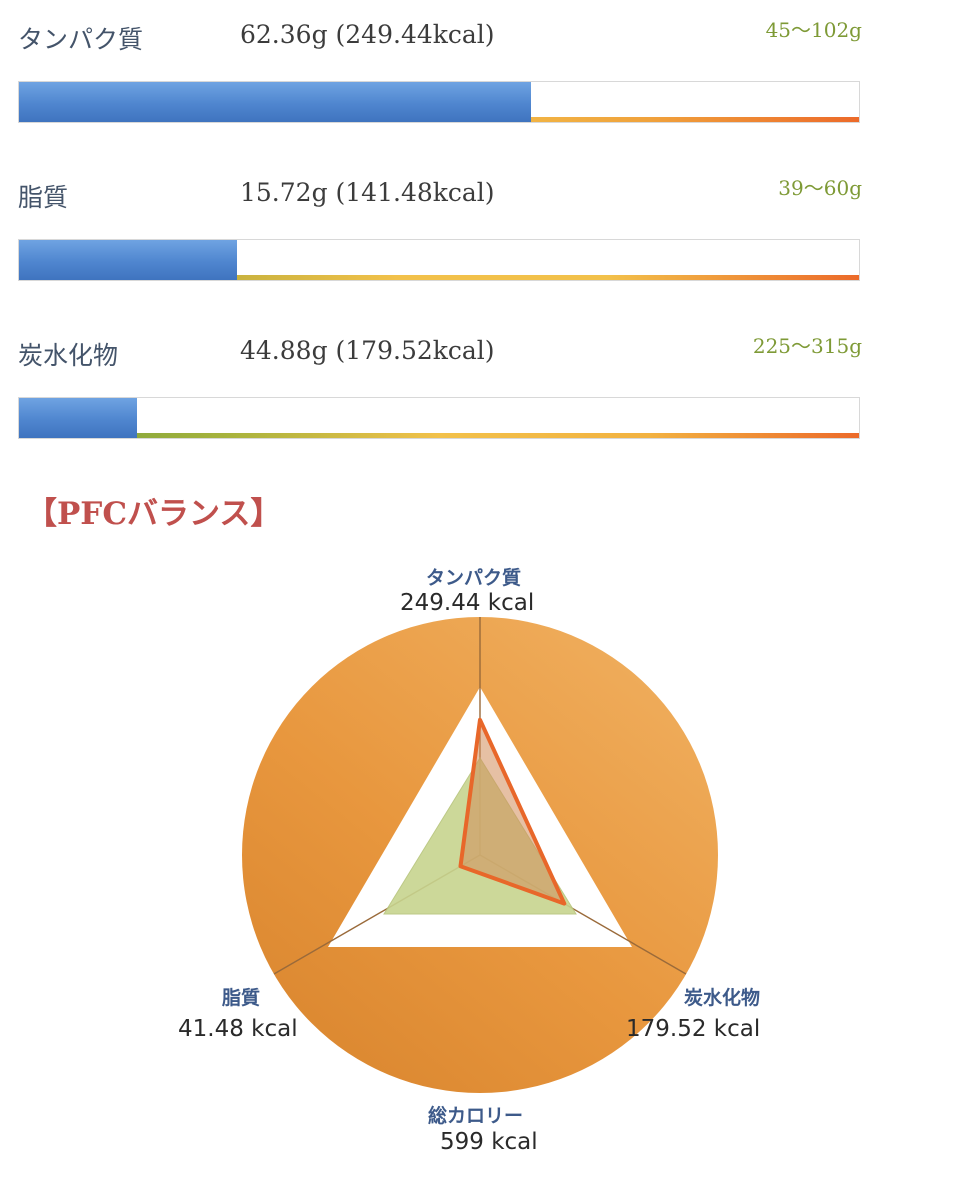 The image size is (960, 1178). I want to click on nutrient-name: タンパク質, so click(81, 39).